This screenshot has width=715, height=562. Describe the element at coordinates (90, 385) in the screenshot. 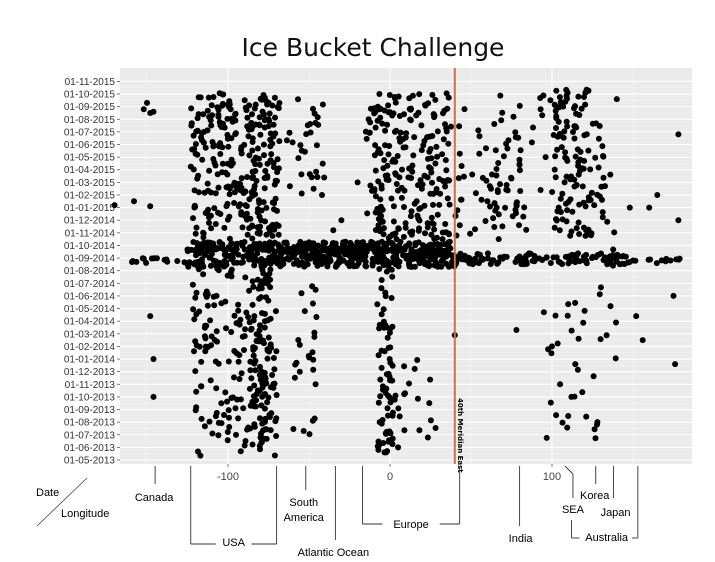

I see `y-tick-label: 01-11-2013` at that location.